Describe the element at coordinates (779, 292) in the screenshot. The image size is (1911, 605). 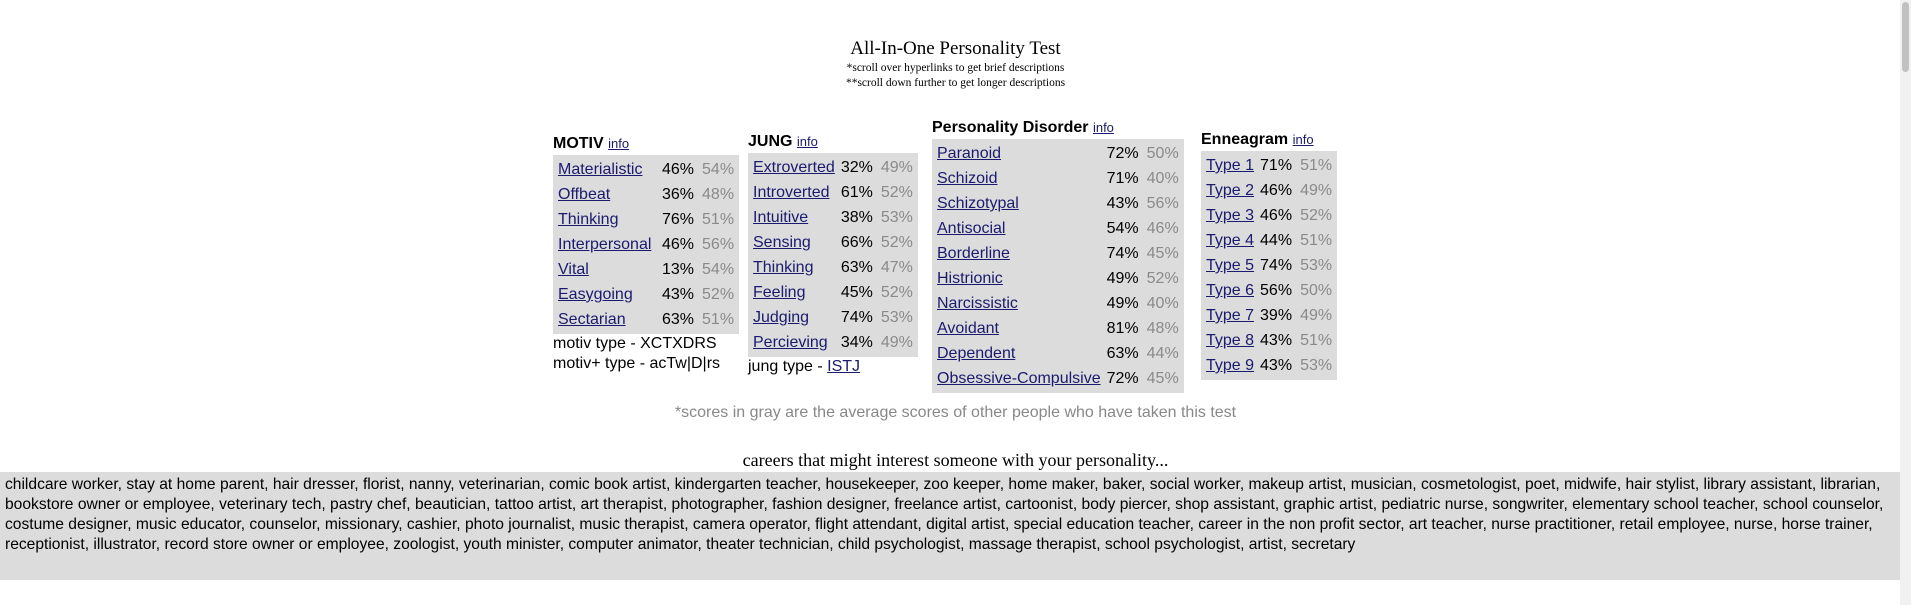
I see `jung-trait-link: Feeling` at that location.